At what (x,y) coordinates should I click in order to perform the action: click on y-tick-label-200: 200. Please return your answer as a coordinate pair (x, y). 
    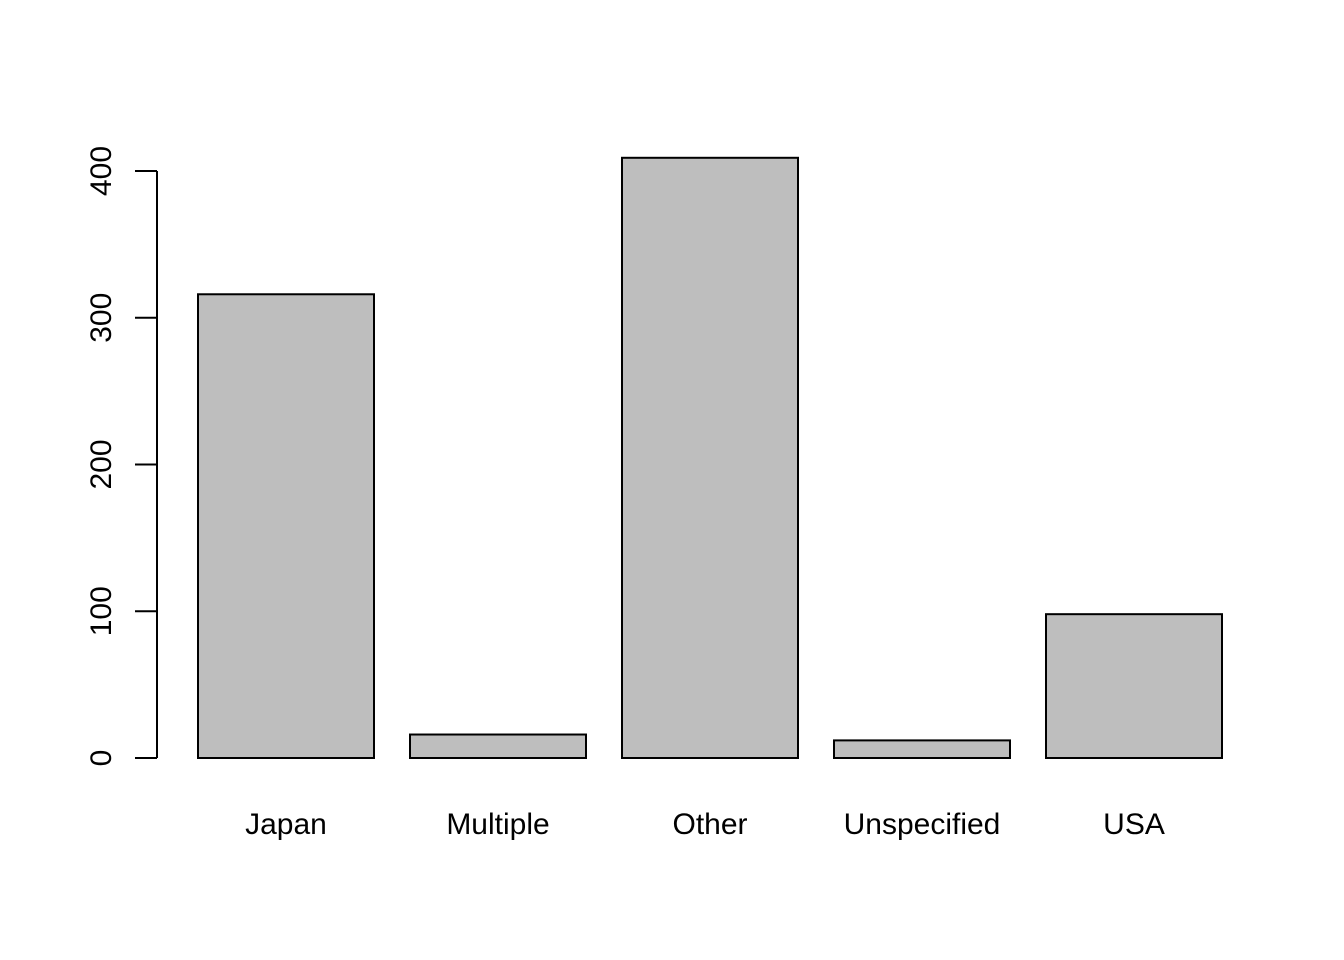
    Looking at the image, I should click on (101, 464).